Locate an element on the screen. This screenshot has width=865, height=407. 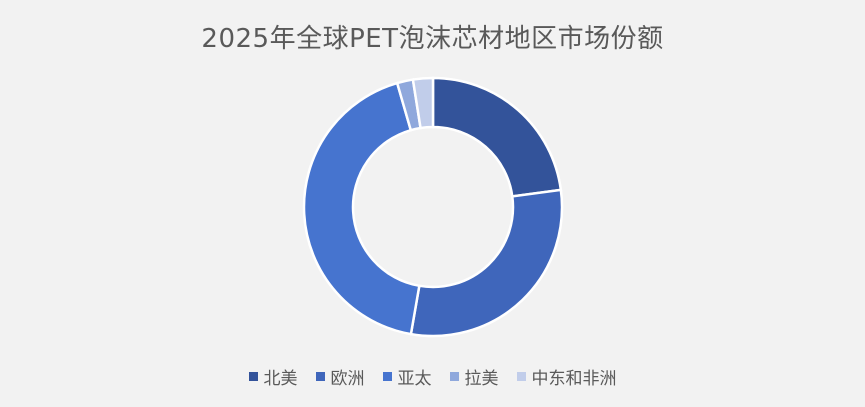
chart-title: 2025年全球PET泡沫芯材地区市场份额 is located at coordinates (432, 39).